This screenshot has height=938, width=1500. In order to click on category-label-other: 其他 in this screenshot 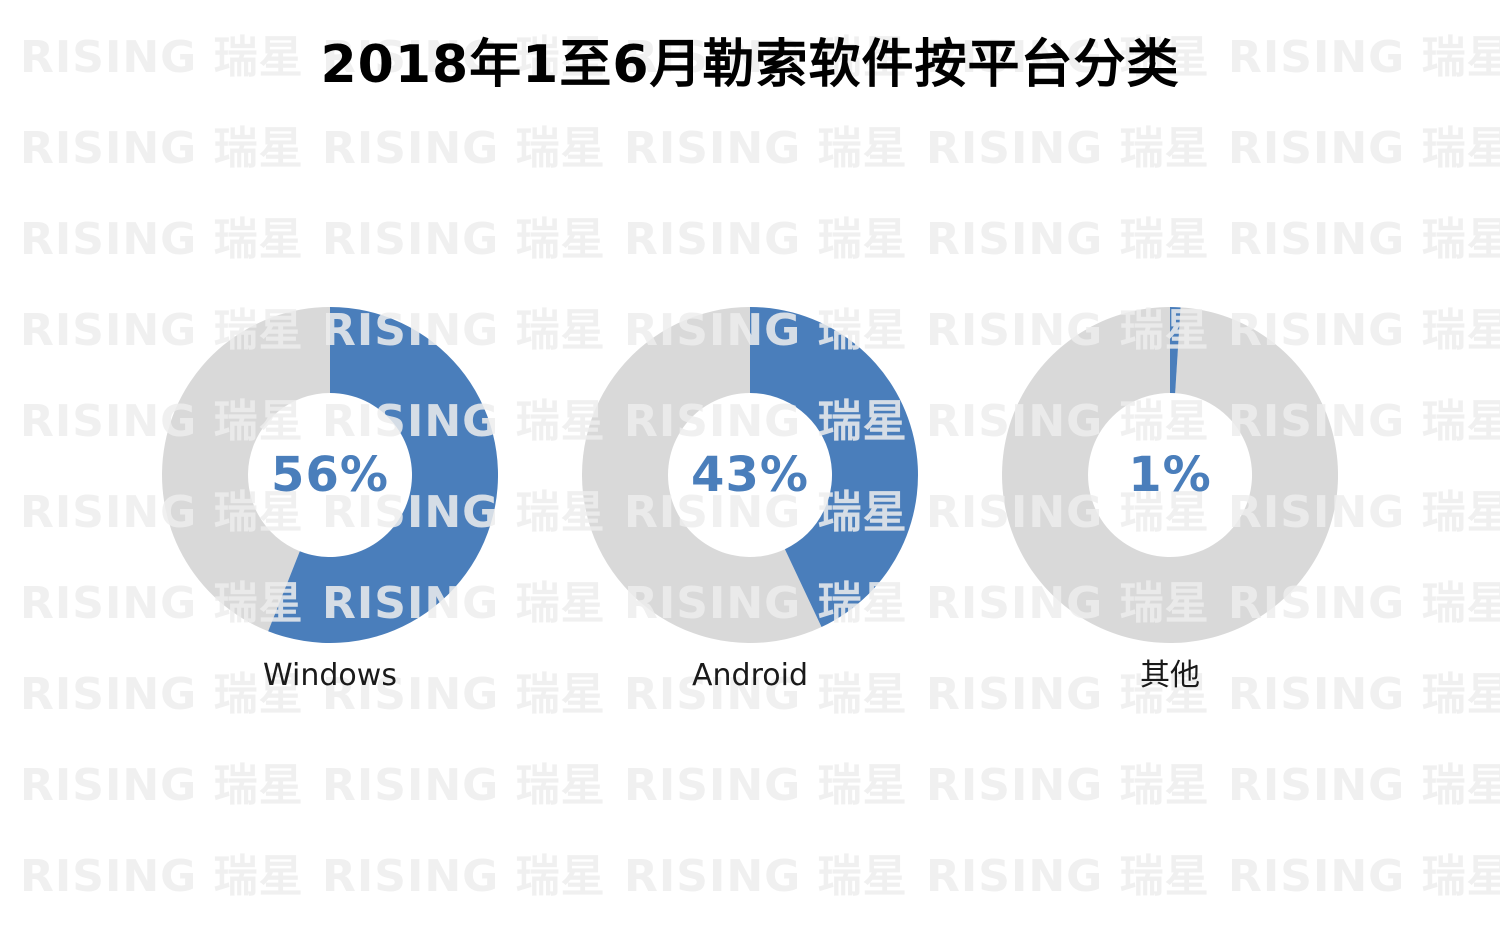, I will do `click(1170, 675)`.